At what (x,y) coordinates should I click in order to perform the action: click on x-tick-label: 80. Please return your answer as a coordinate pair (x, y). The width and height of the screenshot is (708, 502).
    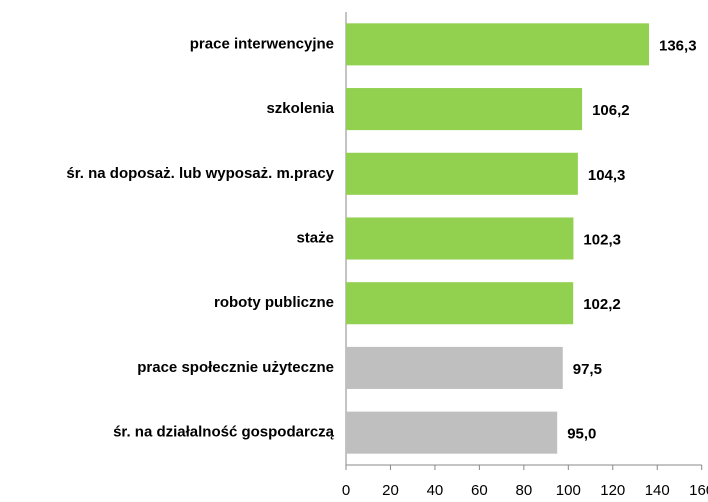
    Looking at the image, I should click on (524, 490).